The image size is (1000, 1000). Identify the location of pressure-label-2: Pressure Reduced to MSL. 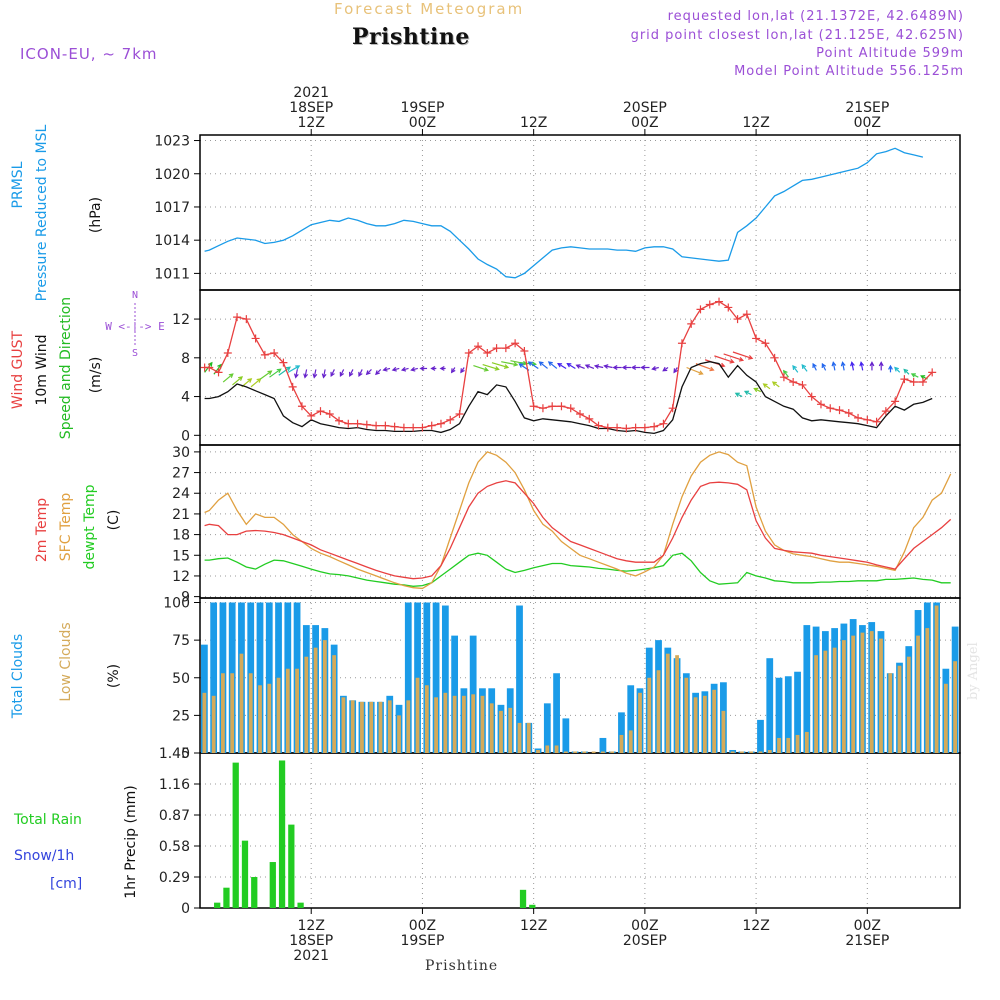
(42, 212).